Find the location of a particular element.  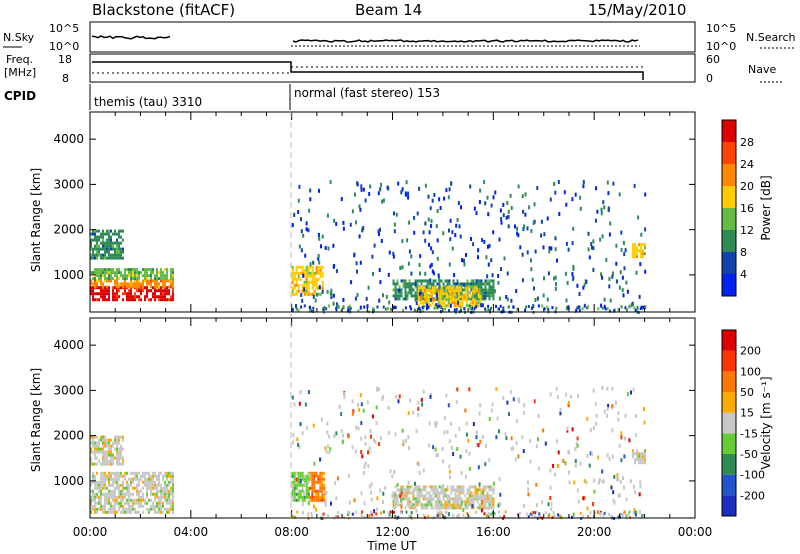

colorbar-swatch is located at coordinates (729, 464).